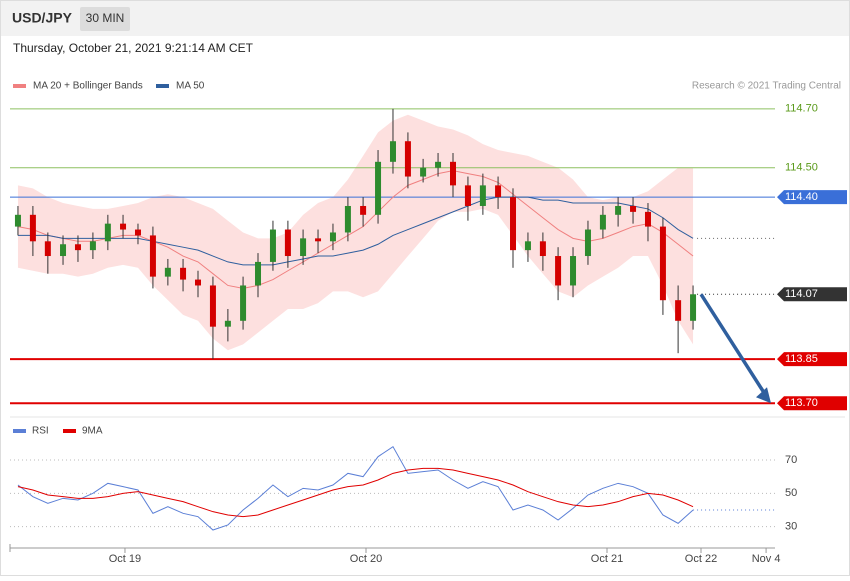 This screenshot has height=581, width=850. Describe the element at coordinates (42, 18) in the screenshot. I see `symbol: USD/JPY` at that location.